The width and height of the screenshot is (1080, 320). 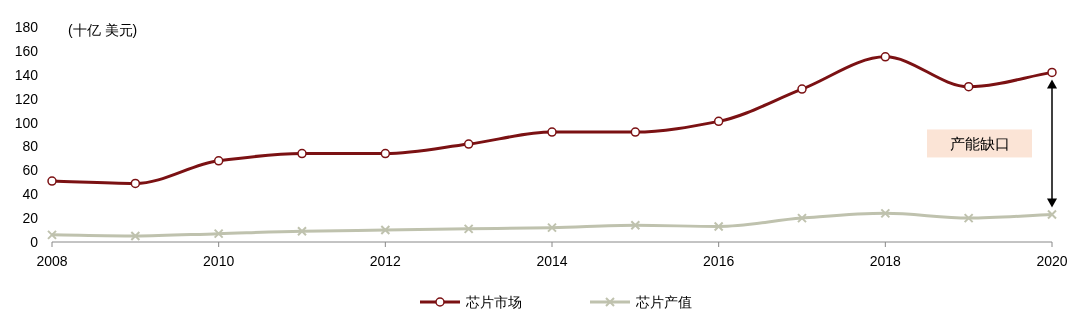 What do you see at coordinates (30, 146) in the screenshot?
I see `y-tick-label: 80` at bounding box center [30, 146].